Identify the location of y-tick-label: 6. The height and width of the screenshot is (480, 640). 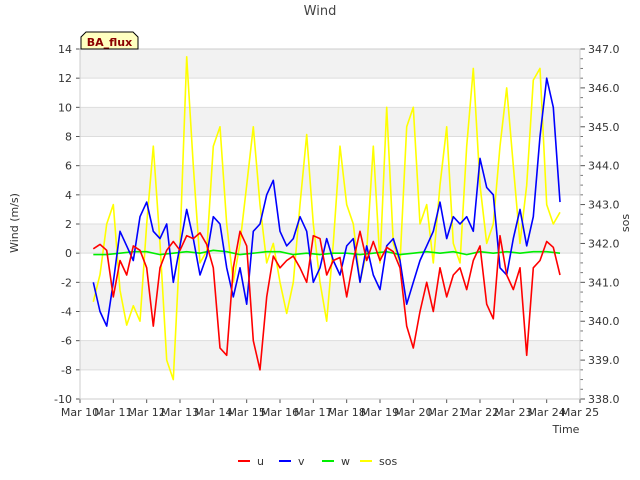
(68, 166).